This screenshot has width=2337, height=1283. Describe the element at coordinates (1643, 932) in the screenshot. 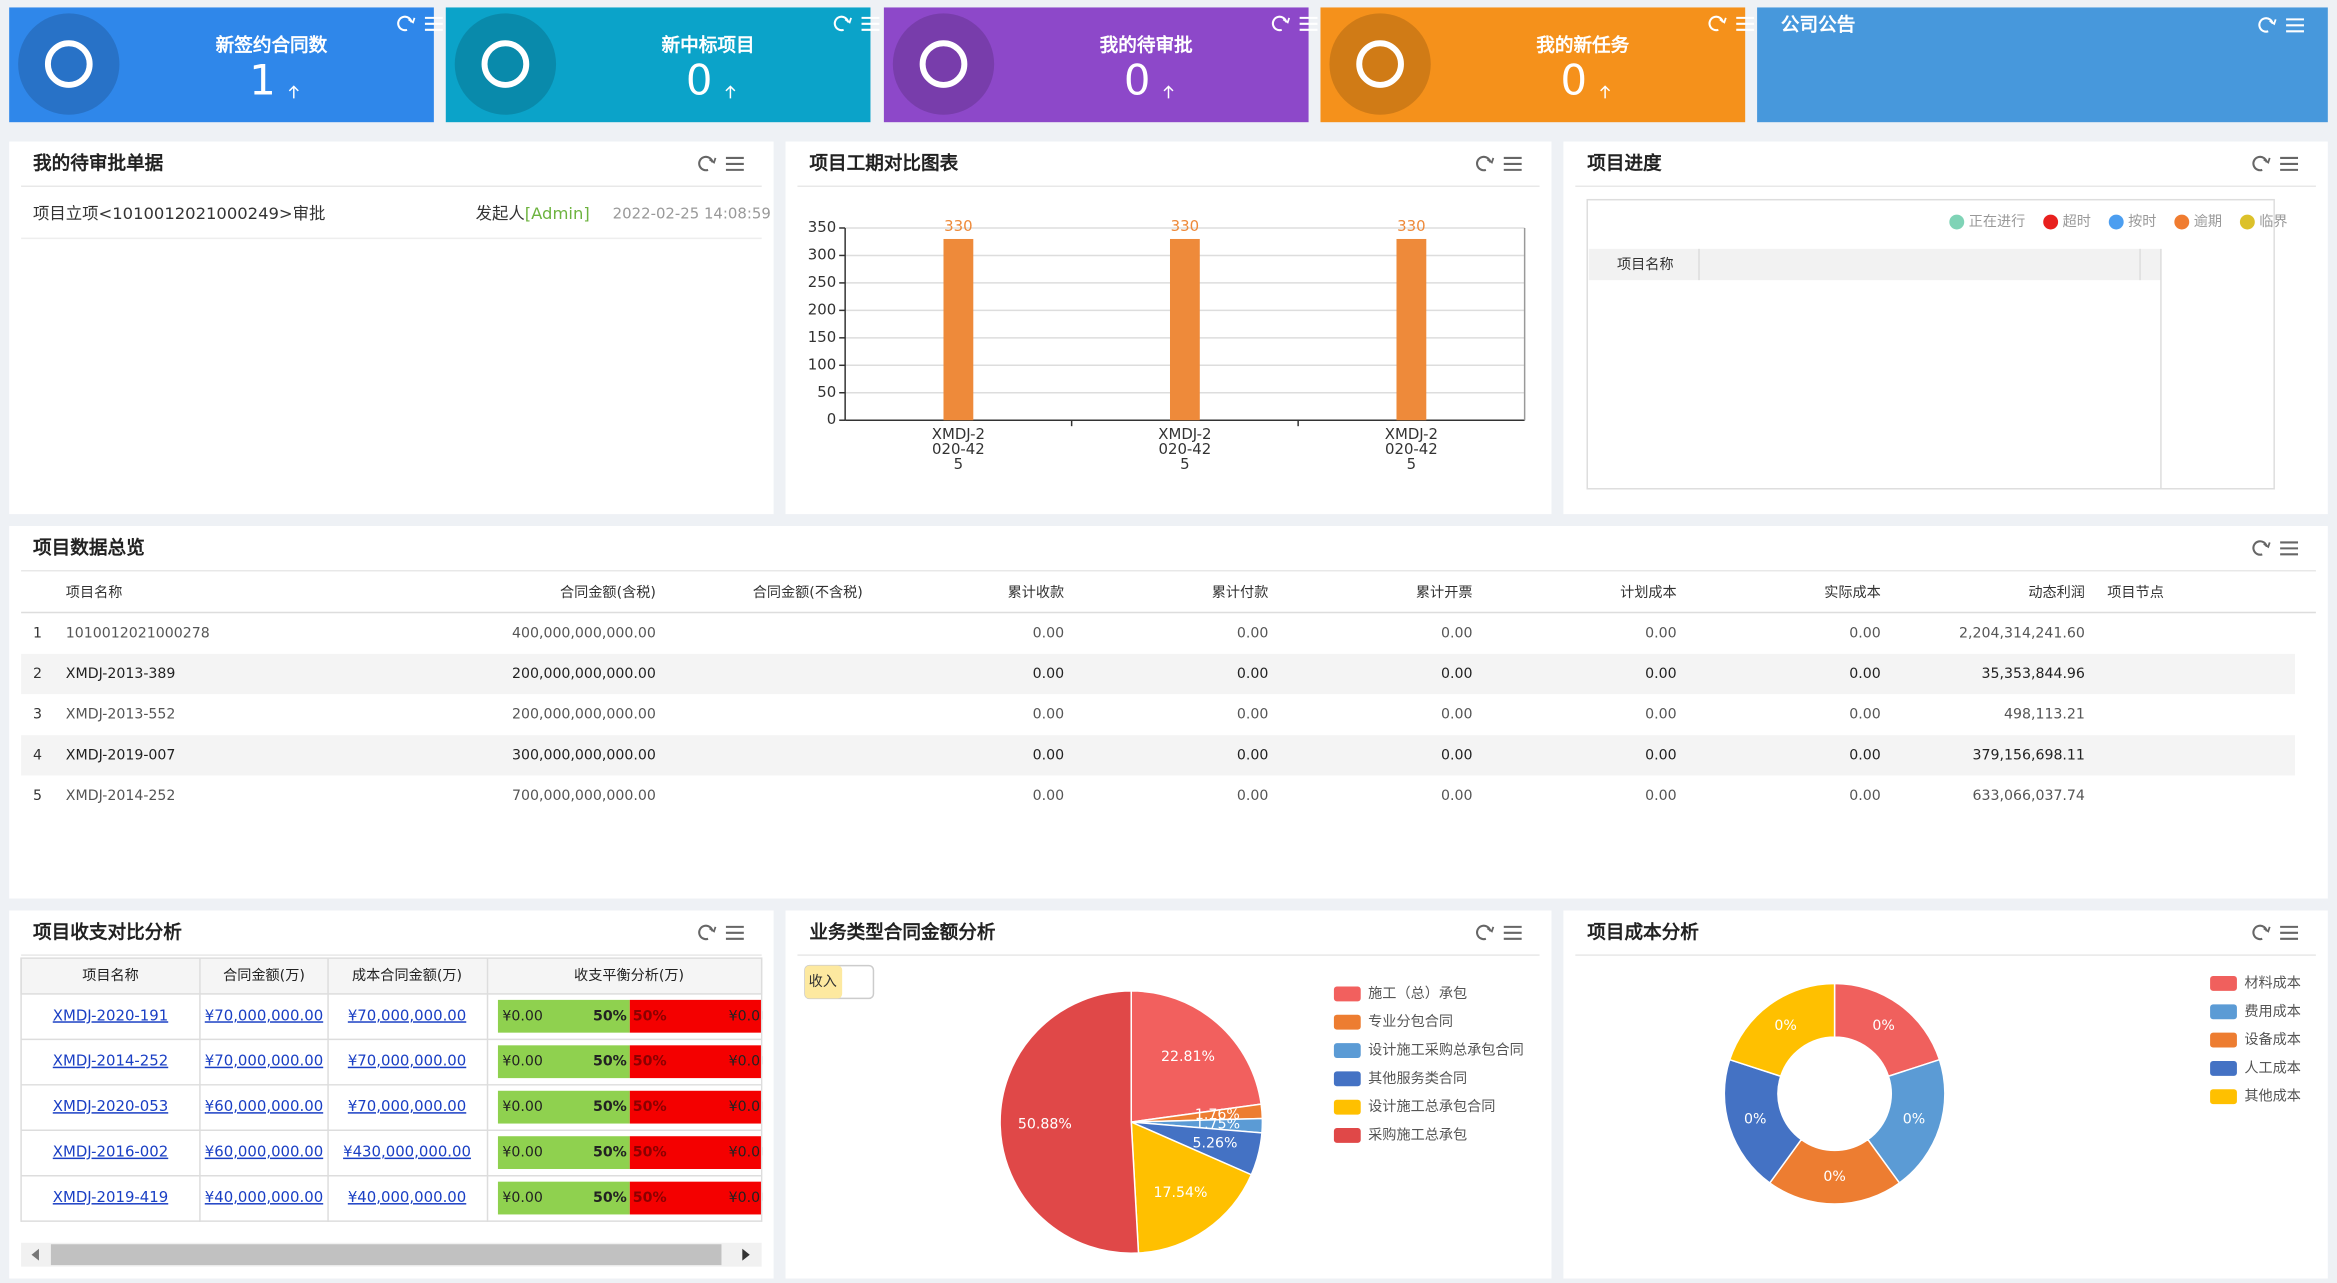

I see `panel-title: 项目成本分析` at that location.